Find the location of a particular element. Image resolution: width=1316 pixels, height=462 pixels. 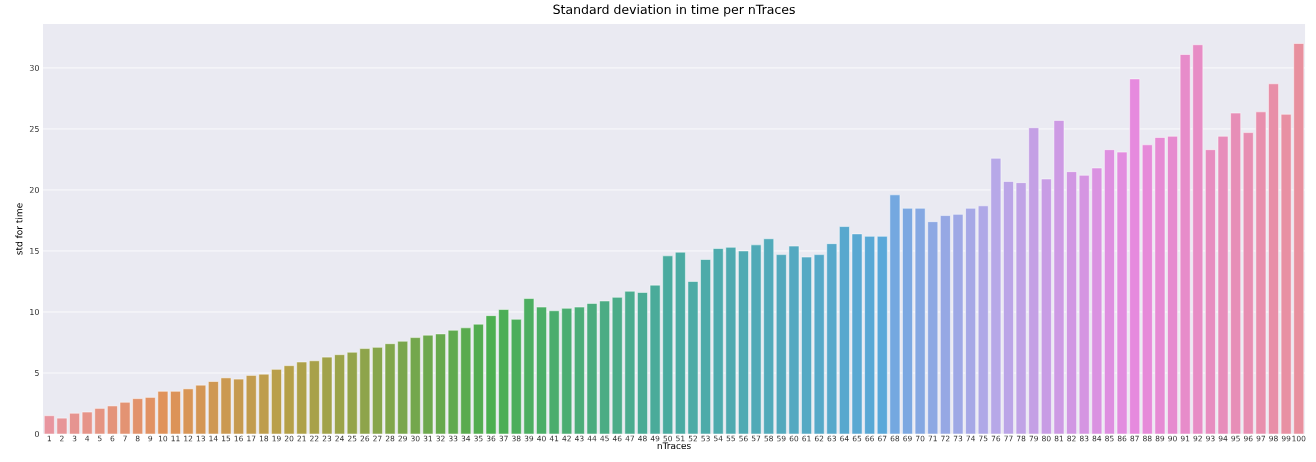

y-tick-label: 15 is located at coordinates (34, 250).